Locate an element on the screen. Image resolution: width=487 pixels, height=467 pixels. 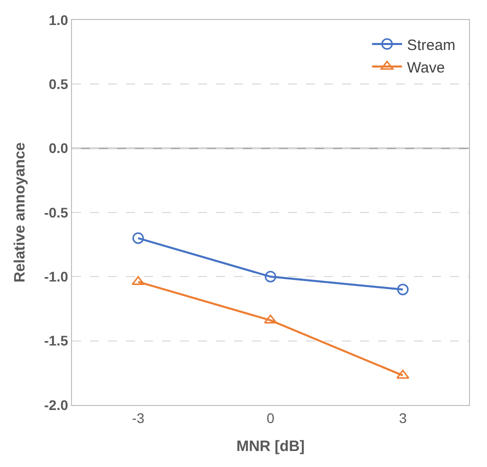
x-tick-label: -3 is located at coordinates (138, 418).